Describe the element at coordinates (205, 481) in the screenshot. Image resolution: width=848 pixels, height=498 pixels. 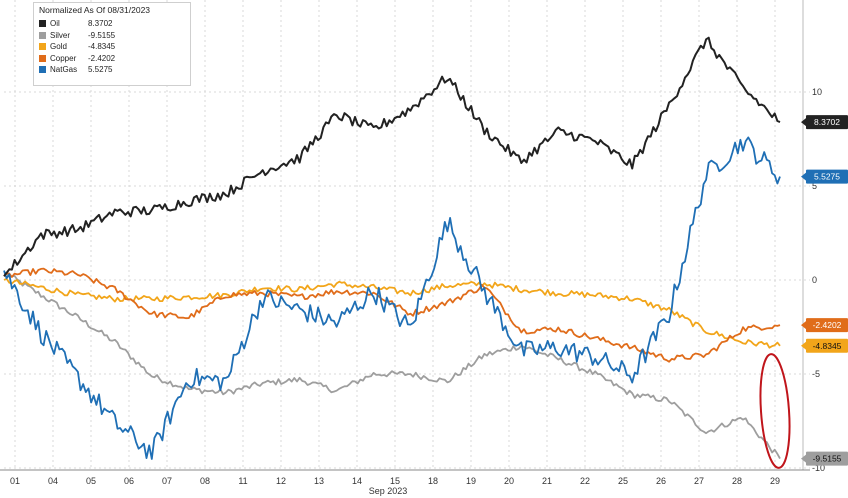
I see `x-tick-label: 08` at that location.